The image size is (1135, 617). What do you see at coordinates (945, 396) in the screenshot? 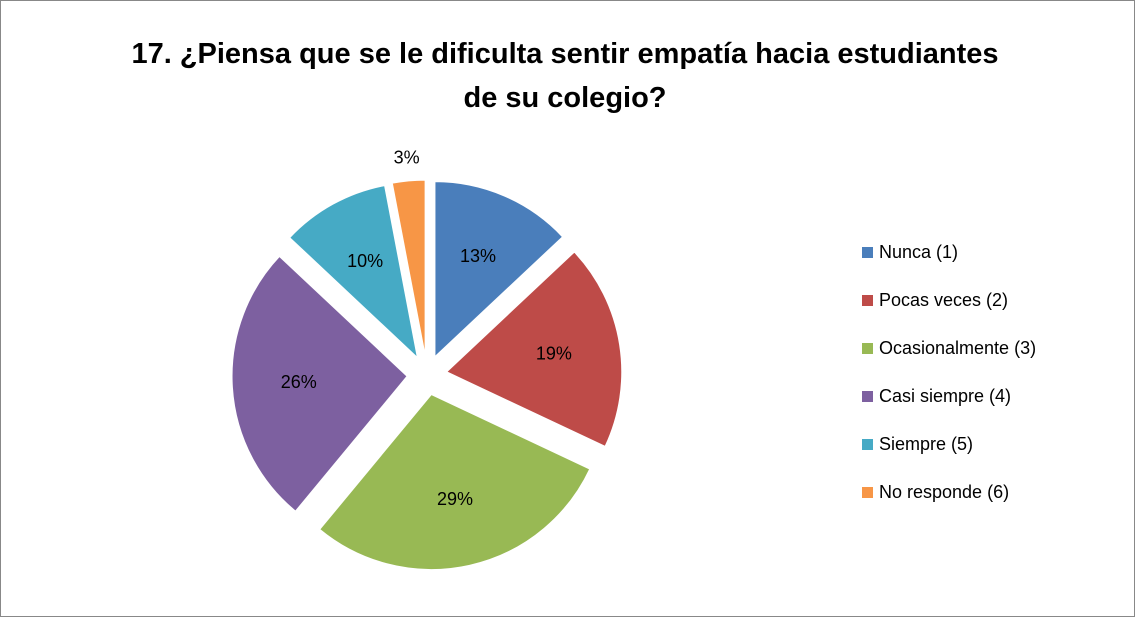
I see `legend-label: Casi siempre (4)` at bounding box center [945, 396].